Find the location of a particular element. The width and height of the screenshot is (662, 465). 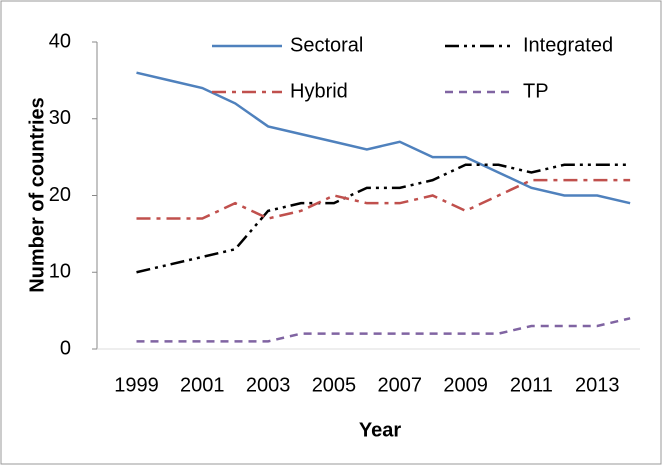

y-tick-label: 40 is located at coordinates (60, 41).